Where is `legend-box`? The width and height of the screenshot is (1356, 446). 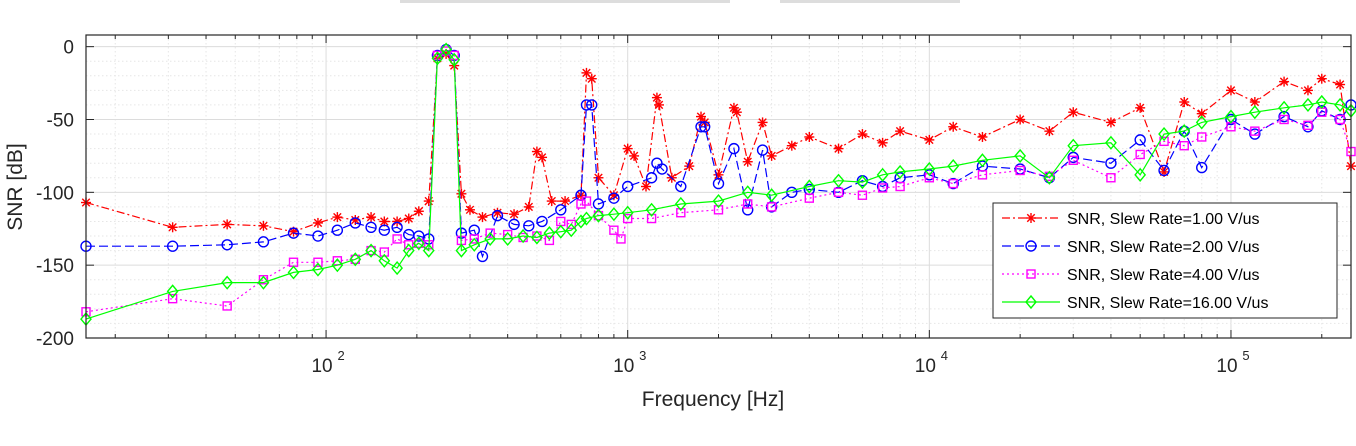
legend-box is located at coordinates (1165, 260).